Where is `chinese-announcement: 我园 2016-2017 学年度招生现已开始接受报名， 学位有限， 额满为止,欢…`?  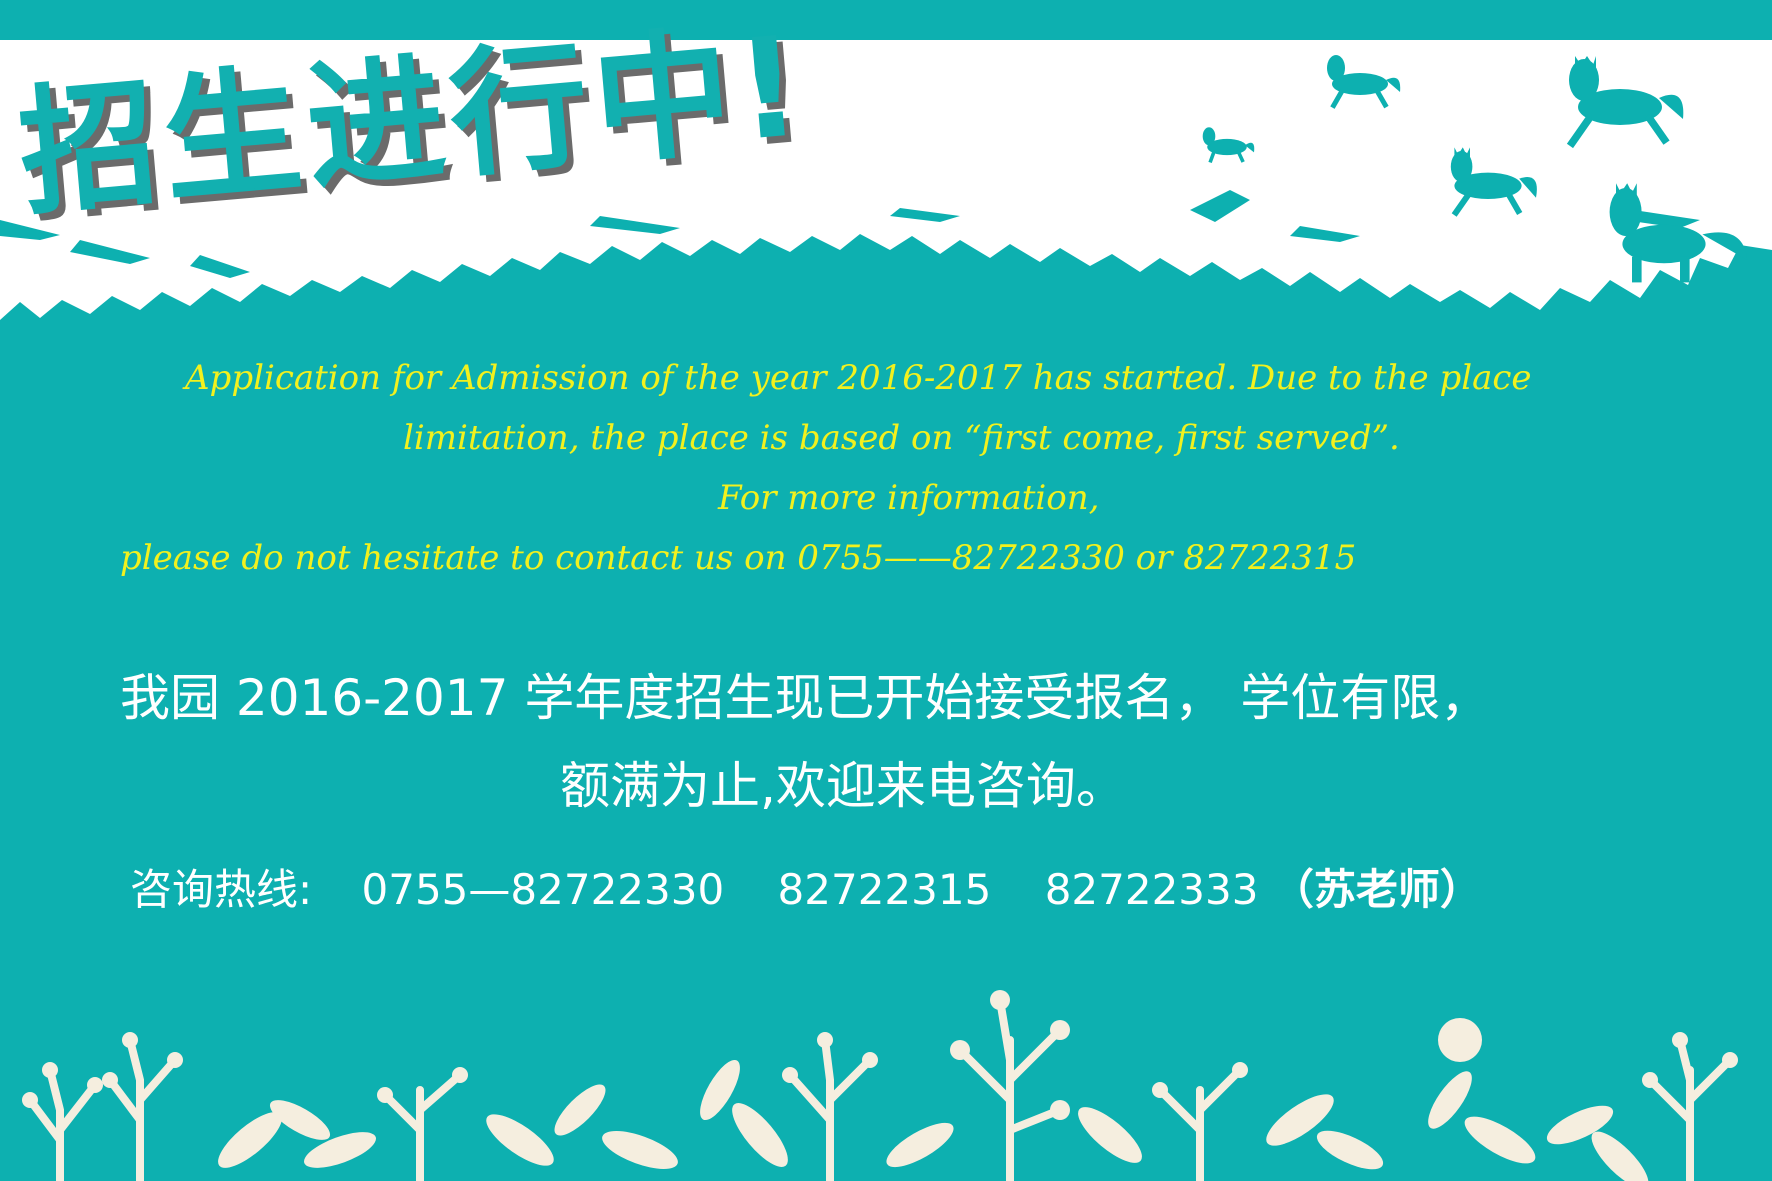
chinese-announcement: 我园 2016-2017 学年度招生现已开始接受报名， 学位有限， 额满为止,欢… is located at coordinates (900, 740).